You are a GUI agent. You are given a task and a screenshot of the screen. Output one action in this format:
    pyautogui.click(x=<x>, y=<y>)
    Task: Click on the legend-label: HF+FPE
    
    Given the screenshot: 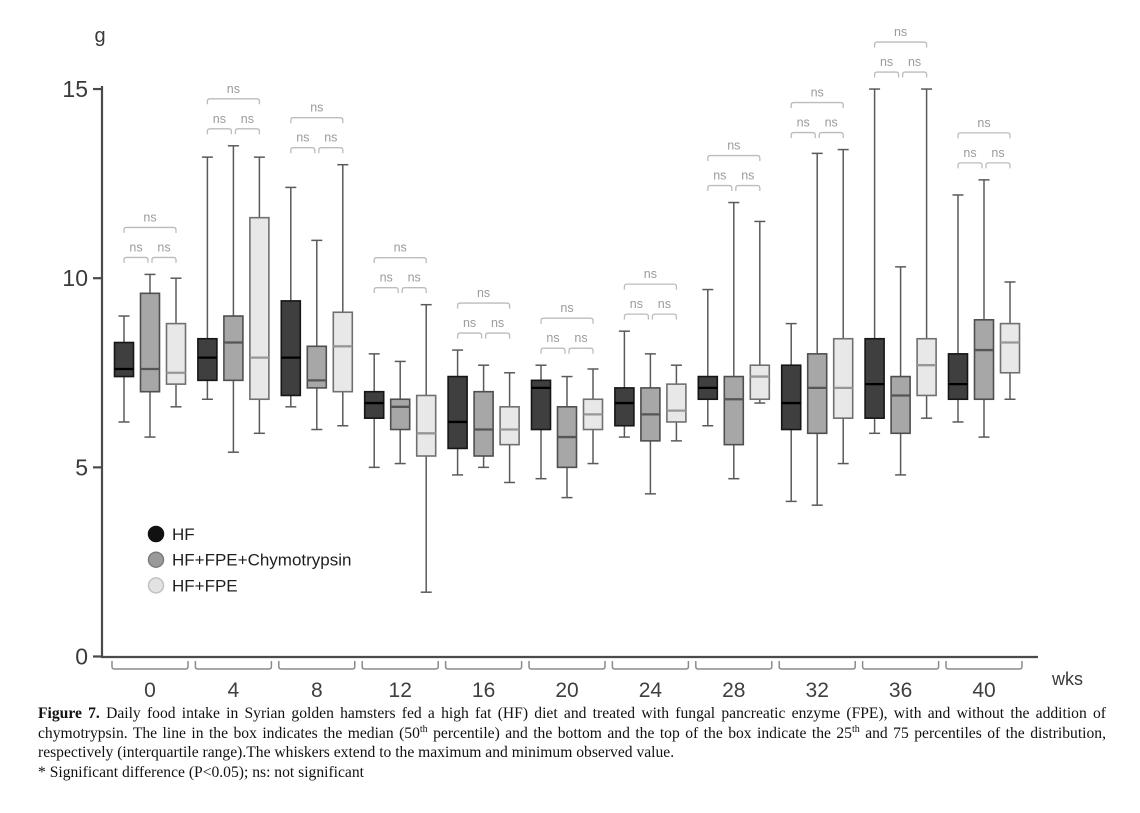 What is the action you would take?
    pyautogui.click(x=205, y=585)
    